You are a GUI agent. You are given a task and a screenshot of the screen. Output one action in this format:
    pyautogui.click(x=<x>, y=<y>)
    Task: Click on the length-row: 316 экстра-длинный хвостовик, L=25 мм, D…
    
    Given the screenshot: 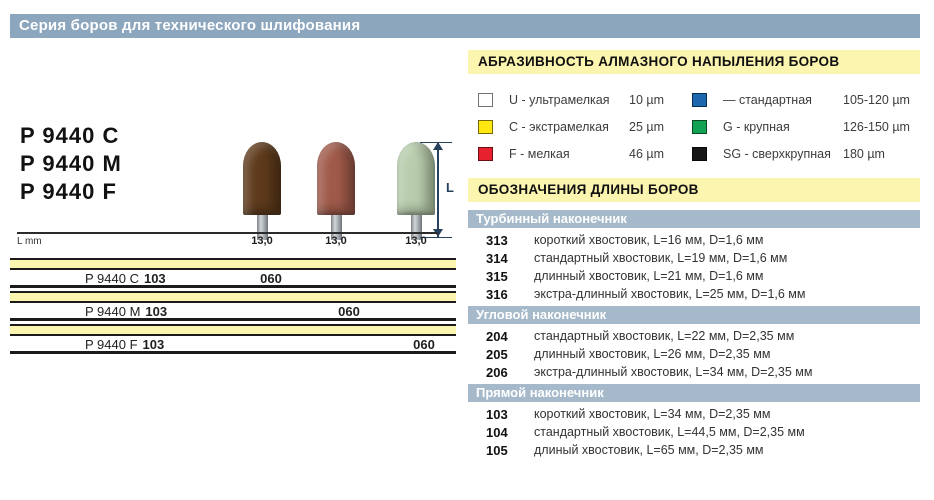 What is the action you would take?
    pyautogui.click(x=694, y=294)
    